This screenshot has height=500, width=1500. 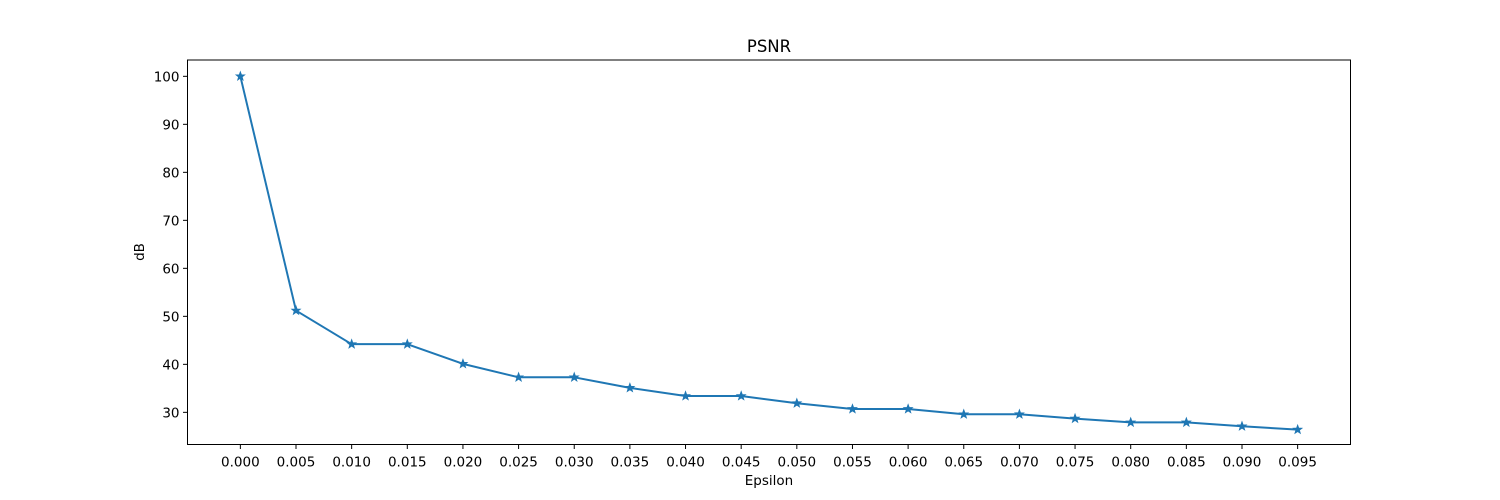 What do you see at coordinates (1075, 463) in the screenshot?
I see `x-tick-label: 0.075` at bounding box center [1075, 463].